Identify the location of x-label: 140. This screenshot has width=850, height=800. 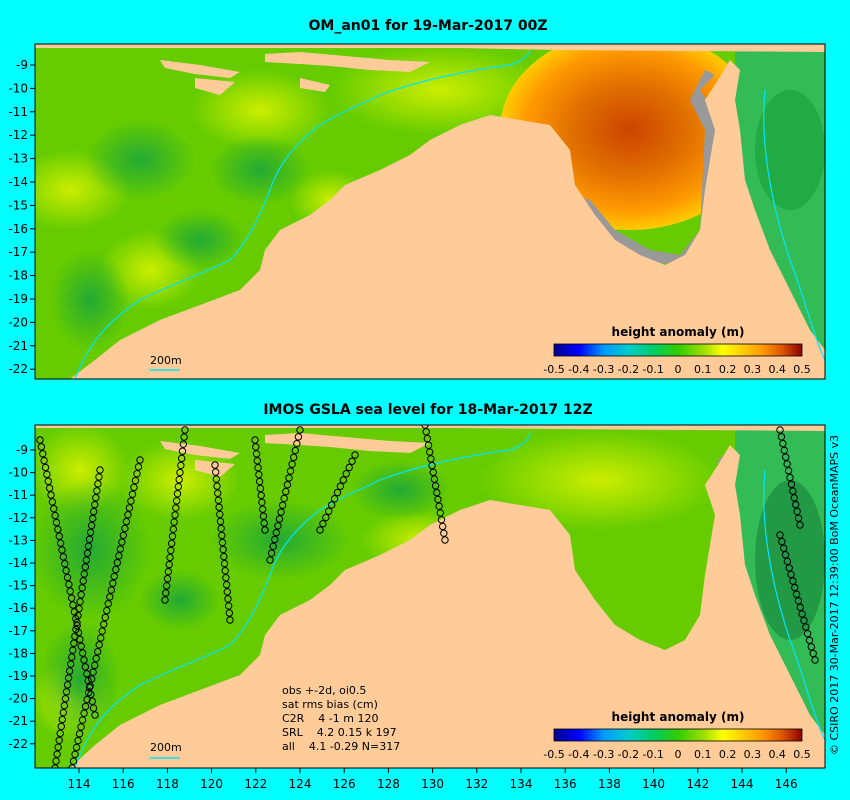
(653, 784).